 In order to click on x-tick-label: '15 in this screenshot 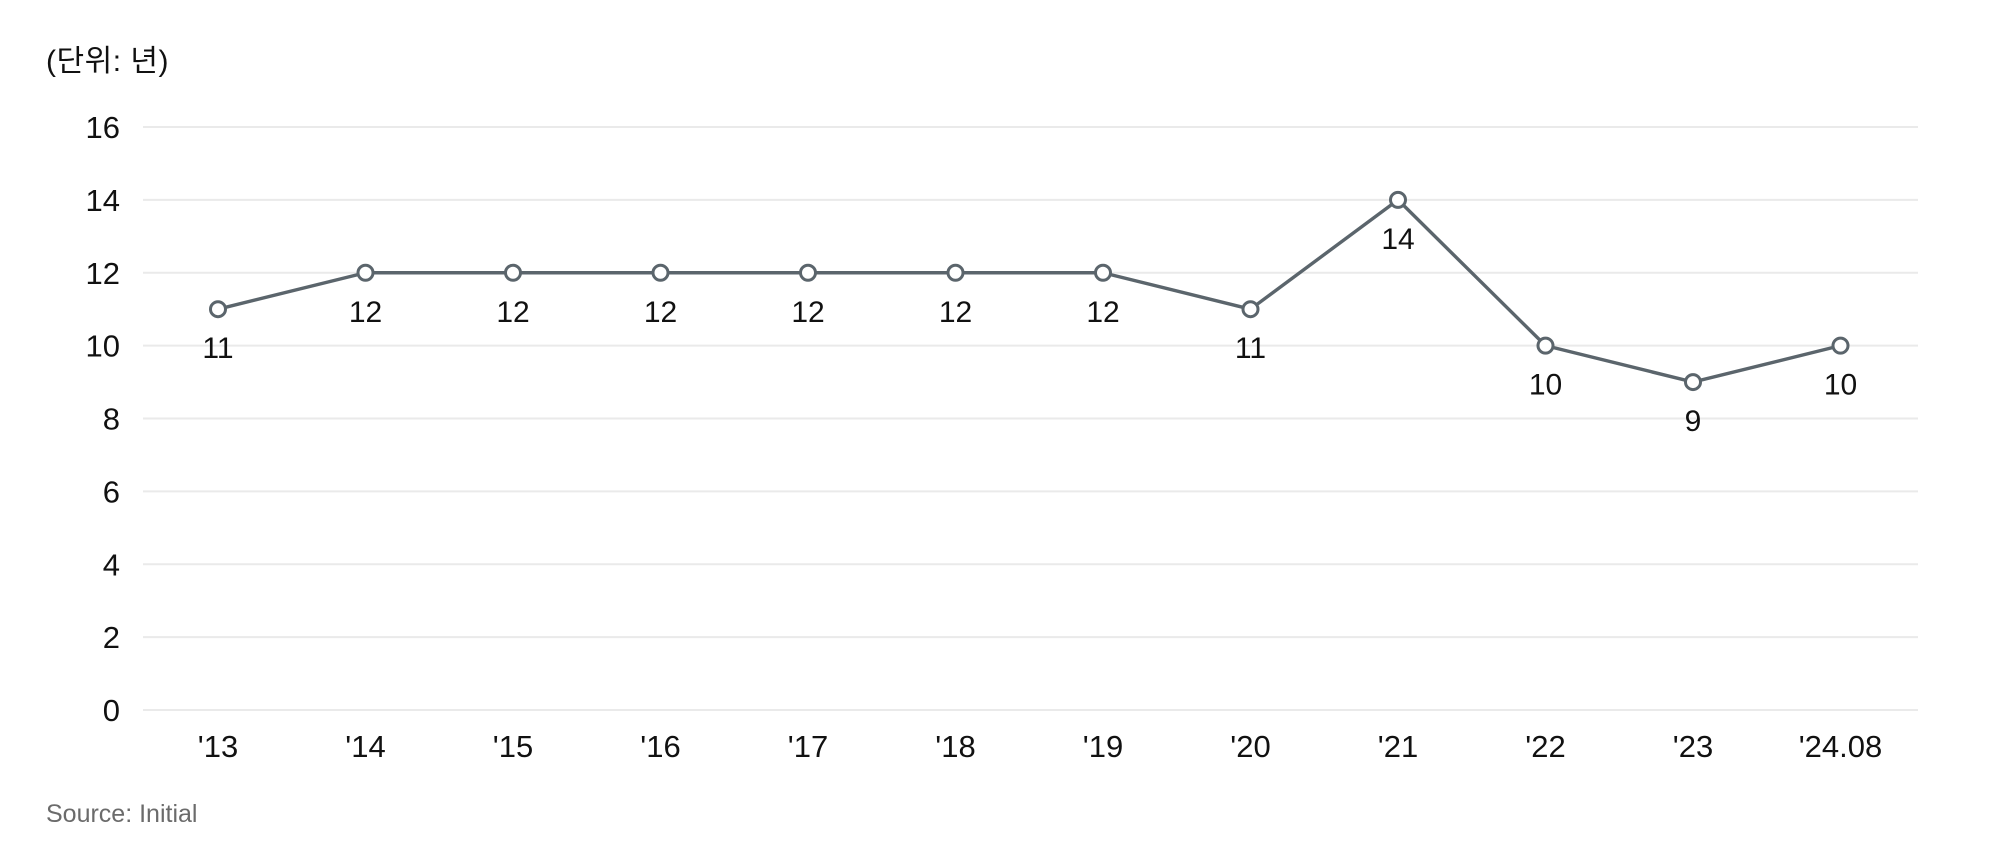, I will do `click(513, 746)`.